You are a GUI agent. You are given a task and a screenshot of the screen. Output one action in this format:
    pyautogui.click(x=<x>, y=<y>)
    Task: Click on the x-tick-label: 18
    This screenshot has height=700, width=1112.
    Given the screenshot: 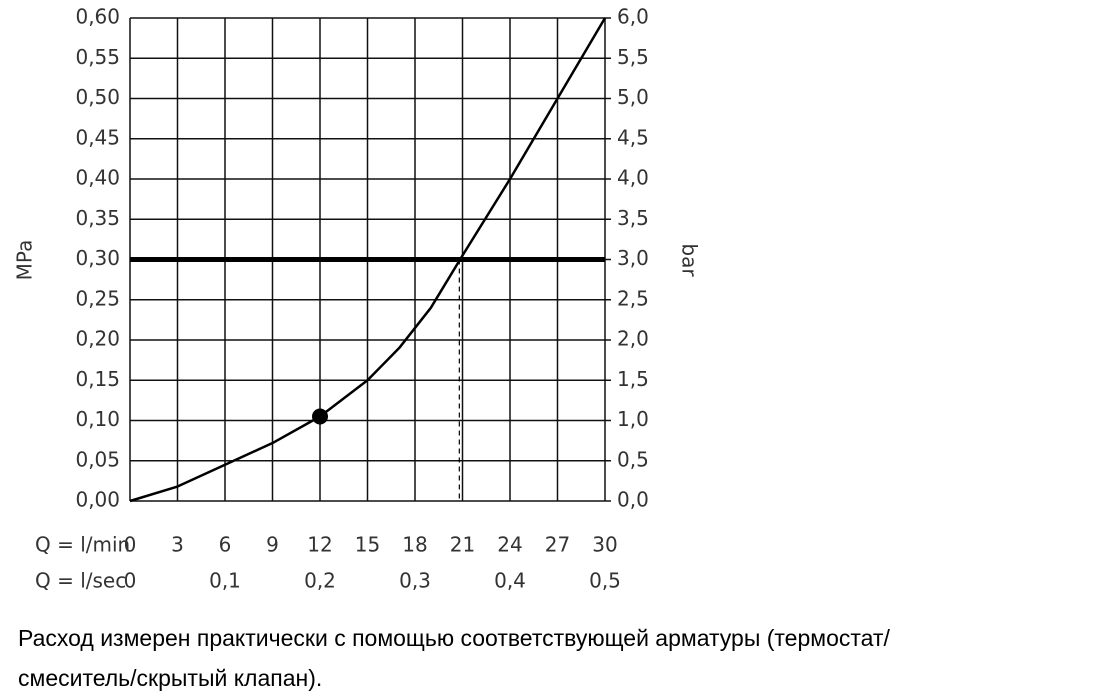 What is the action you would take?
    pyautogui.click(x=414, y=545)
    